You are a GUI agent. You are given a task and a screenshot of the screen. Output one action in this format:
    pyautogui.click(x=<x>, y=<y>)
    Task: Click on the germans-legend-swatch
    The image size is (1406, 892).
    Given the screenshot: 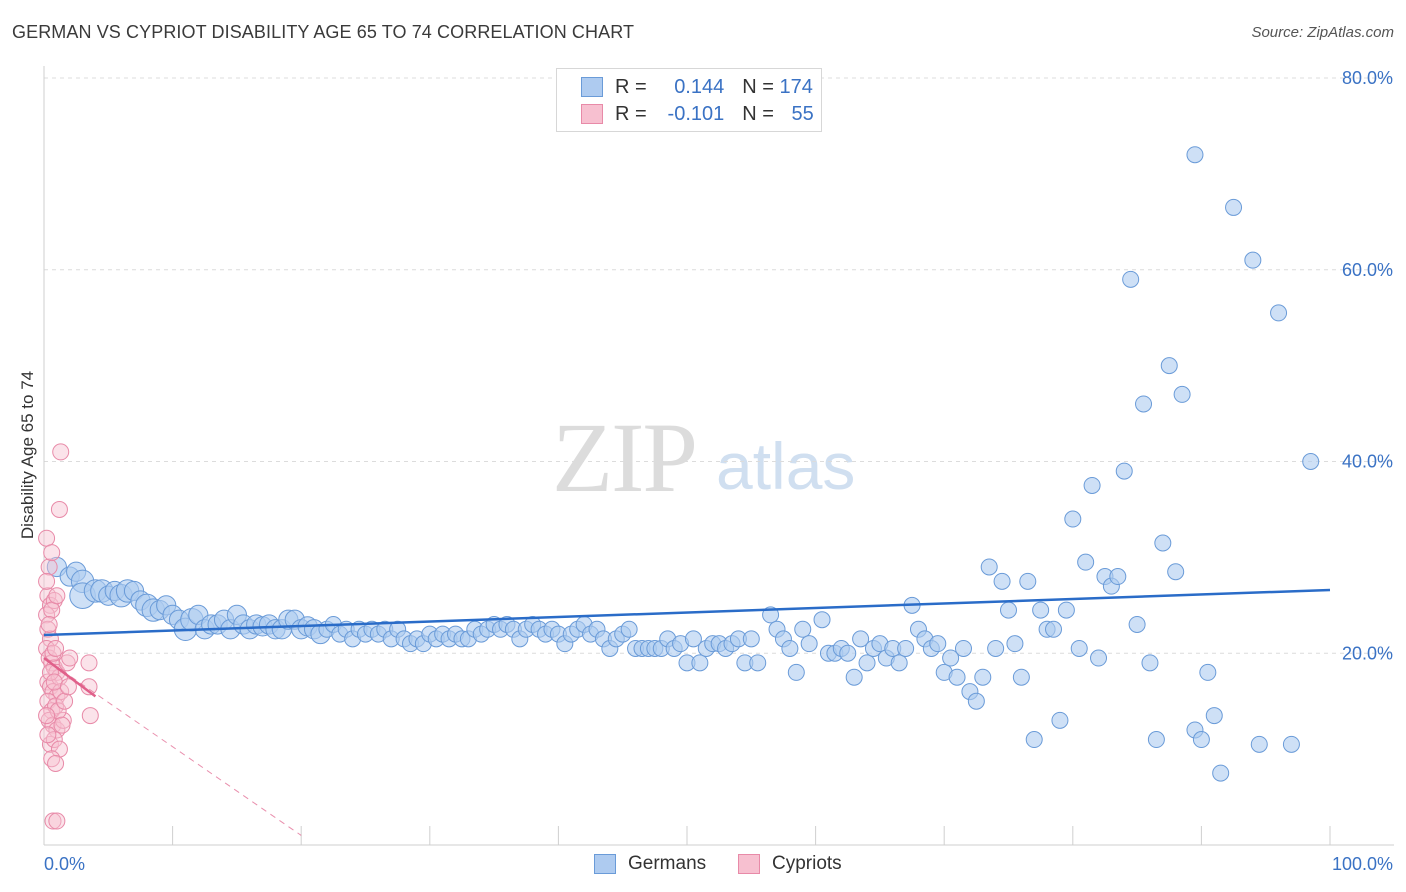 What is the action you would take?
    pyautogui.click(x=605, y=864)
    